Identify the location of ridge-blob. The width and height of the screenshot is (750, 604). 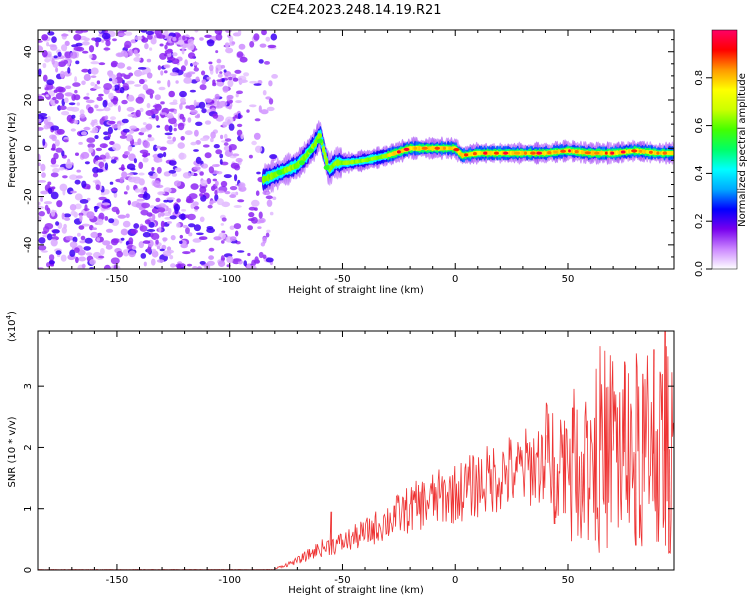
(279, 172).